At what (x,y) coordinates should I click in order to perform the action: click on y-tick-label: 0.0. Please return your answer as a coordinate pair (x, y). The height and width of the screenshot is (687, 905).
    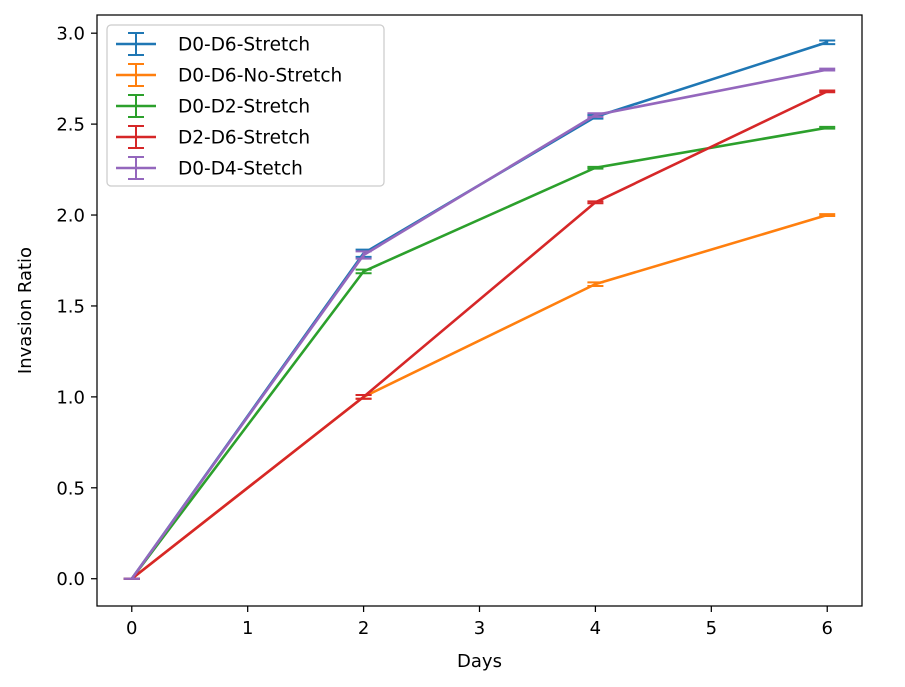
    Looking at the image, I should click on (70, 579).